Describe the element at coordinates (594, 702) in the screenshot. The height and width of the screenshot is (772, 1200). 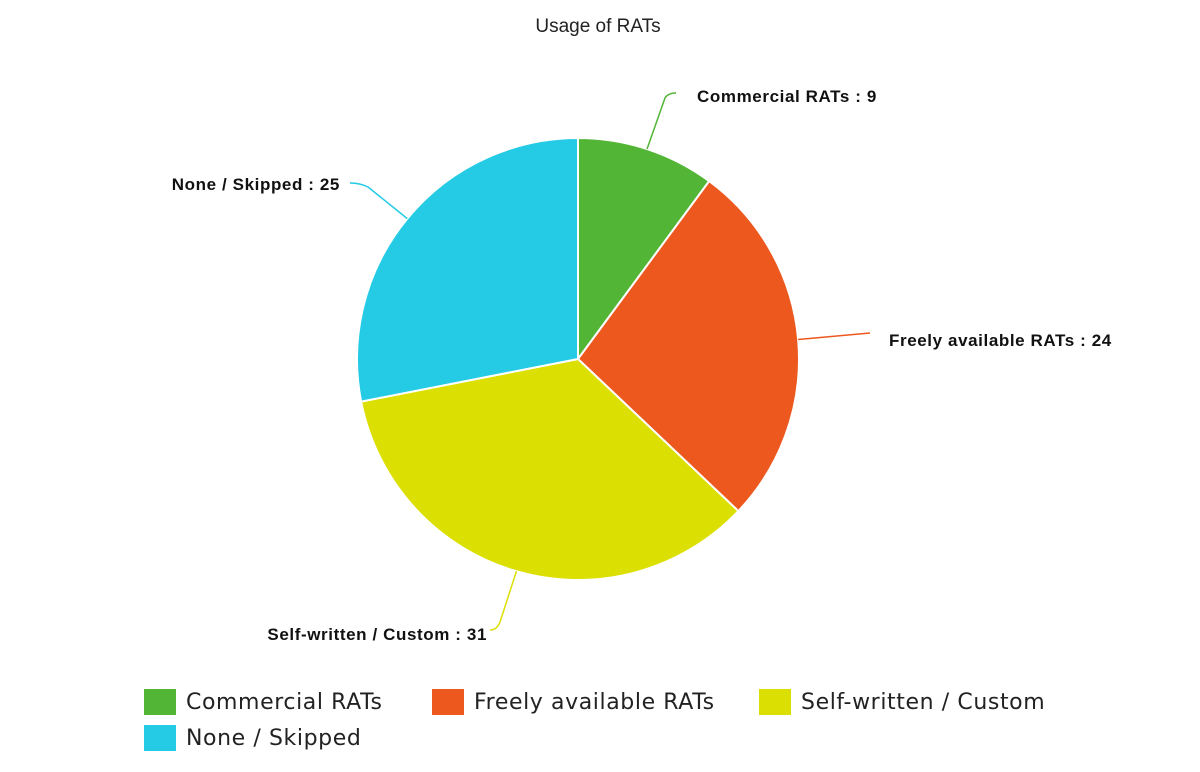
I see `legend-label: Freely available RATs` at that location.